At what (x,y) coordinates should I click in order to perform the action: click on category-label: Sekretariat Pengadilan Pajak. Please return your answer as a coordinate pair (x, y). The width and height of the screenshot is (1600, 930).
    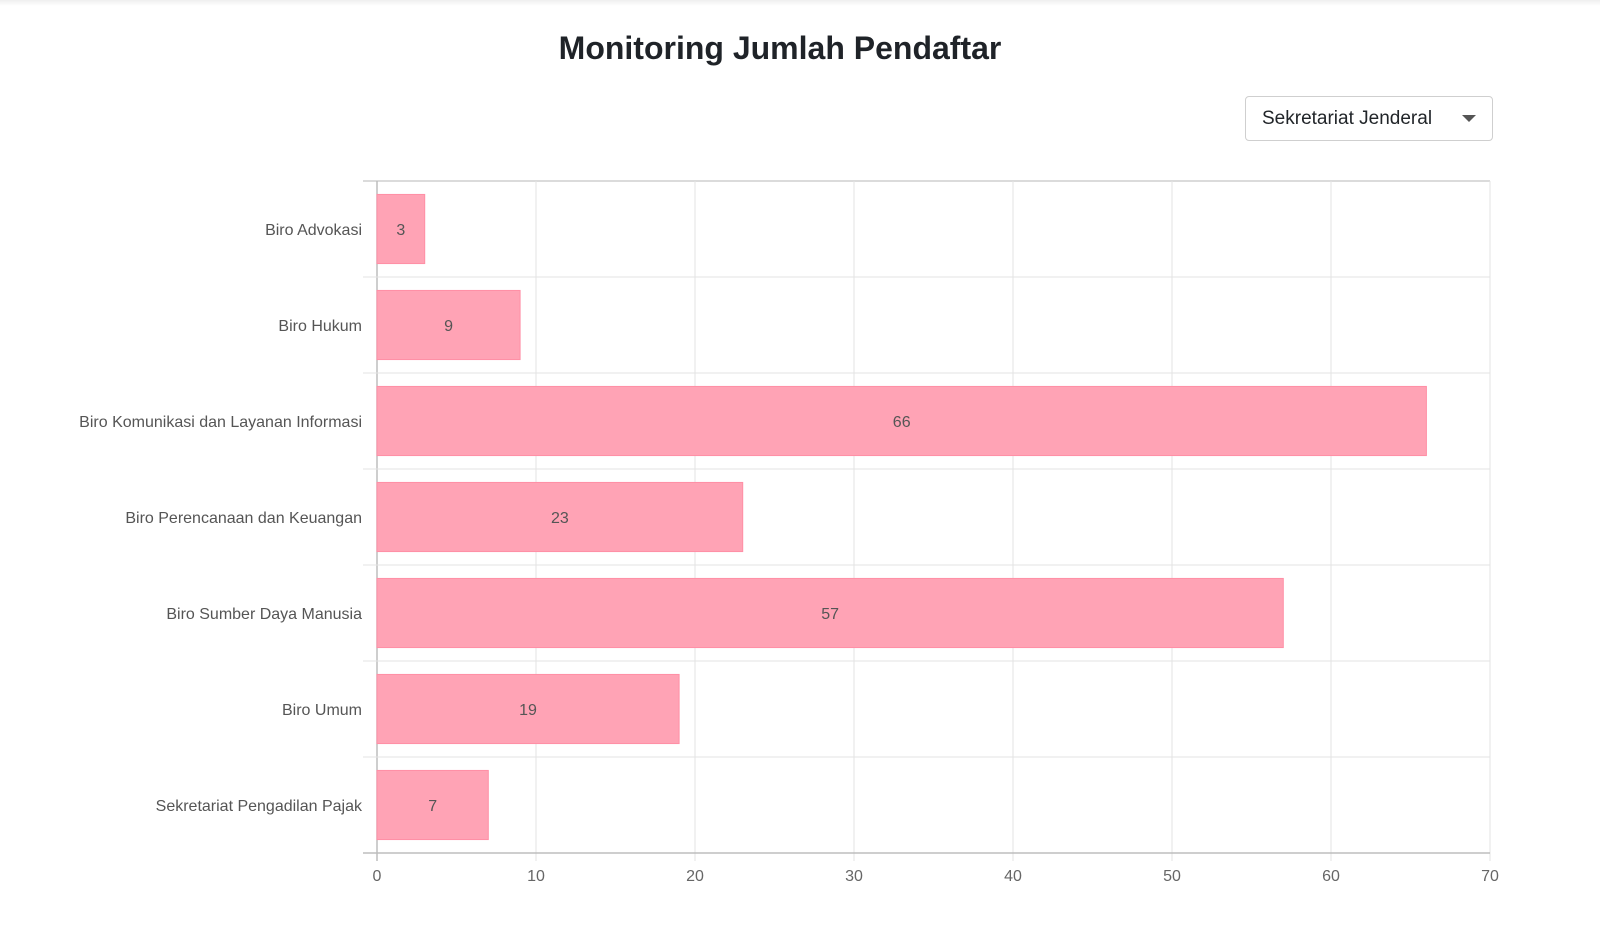
    Looking at the image, I should click on (259, 806).